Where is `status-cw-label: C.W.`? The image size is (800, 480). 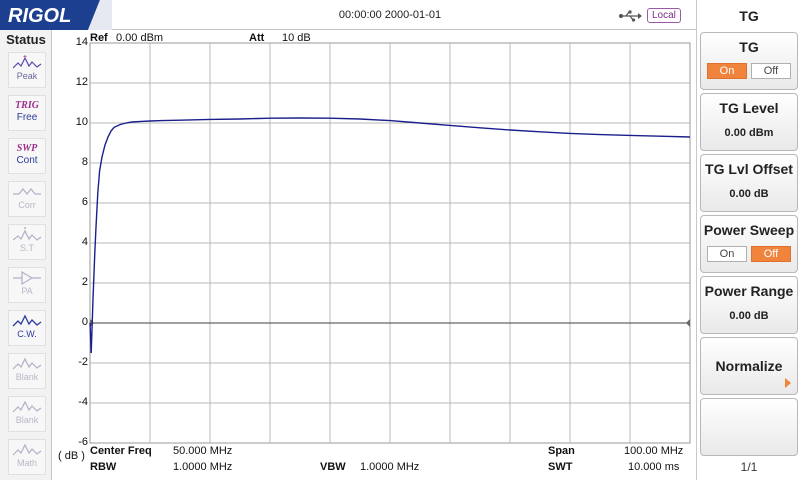
status-cw-label: C.W. is located at coordinates (27, 334).